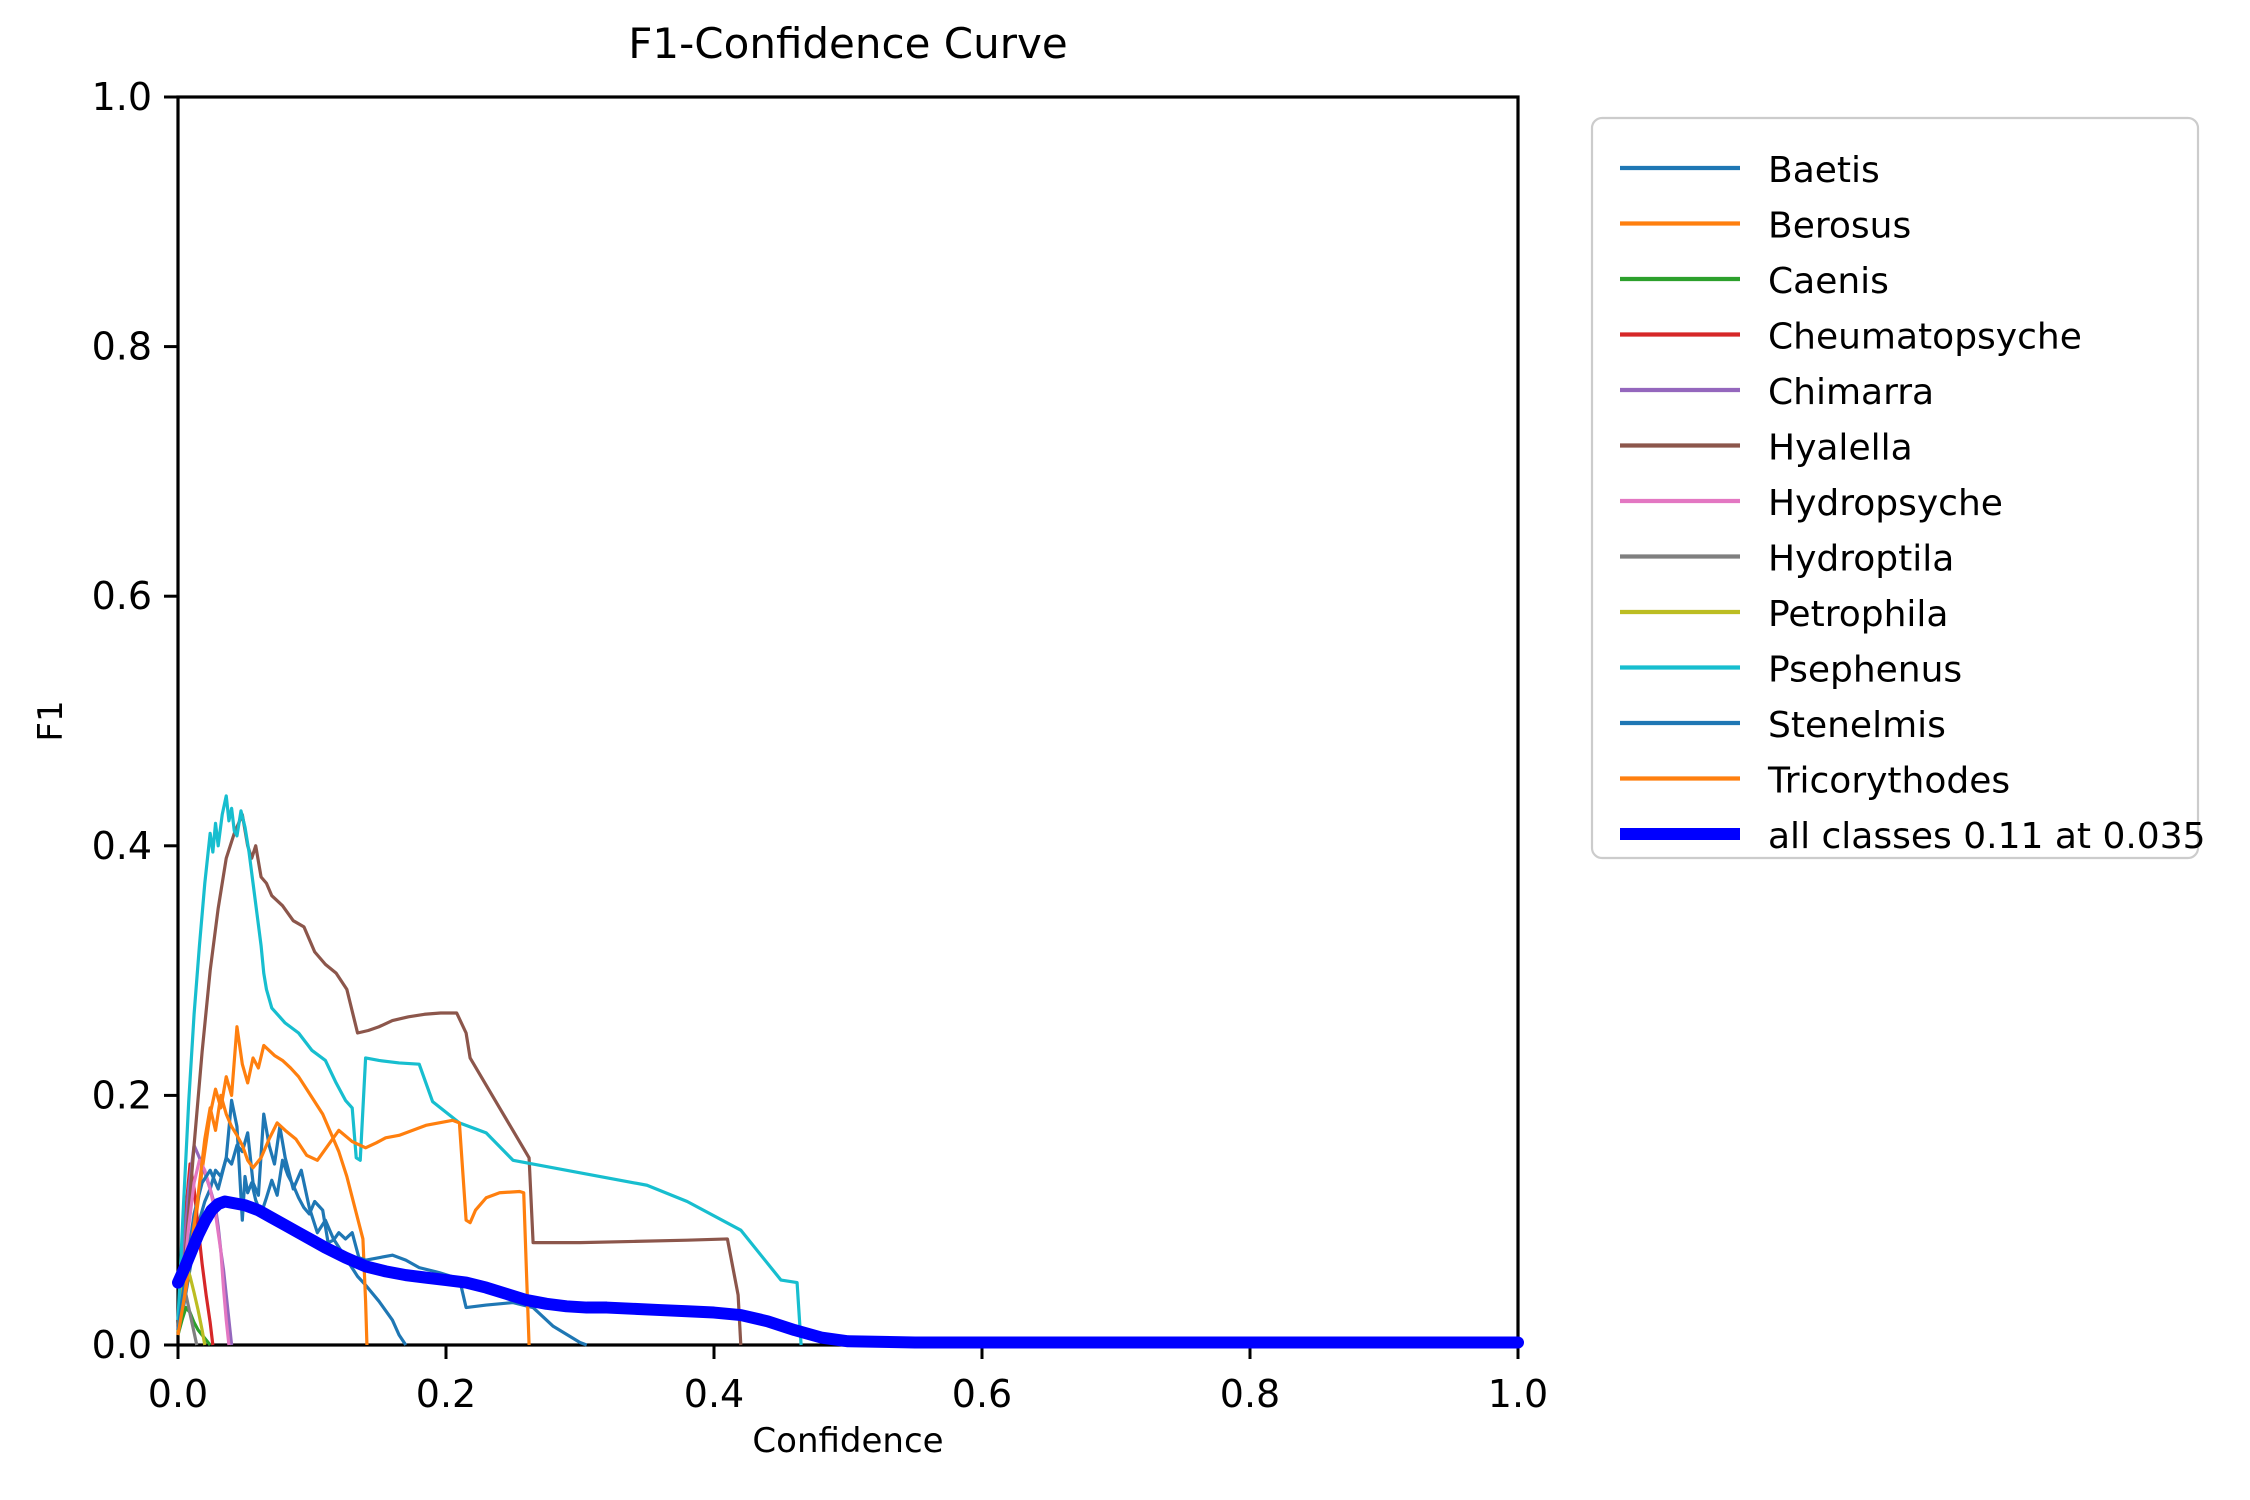 Image resolution: width=2250 pixels, height=1500 pixels. What do you see at coordinates (459, 1079) in the screenshot?
I see `series-line-hyalella` at bounding box center [459, 1079].